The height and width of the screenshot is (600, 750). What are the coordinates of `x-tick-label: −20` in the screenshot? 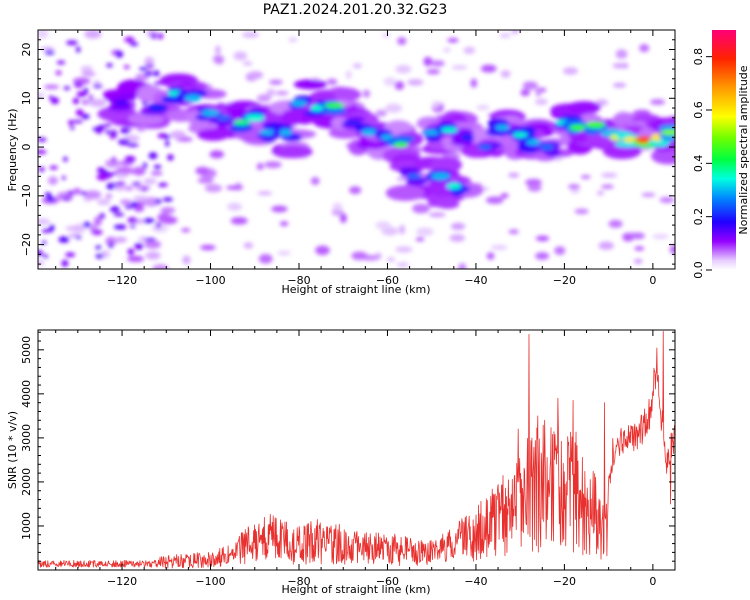 It's located at (564, 581).